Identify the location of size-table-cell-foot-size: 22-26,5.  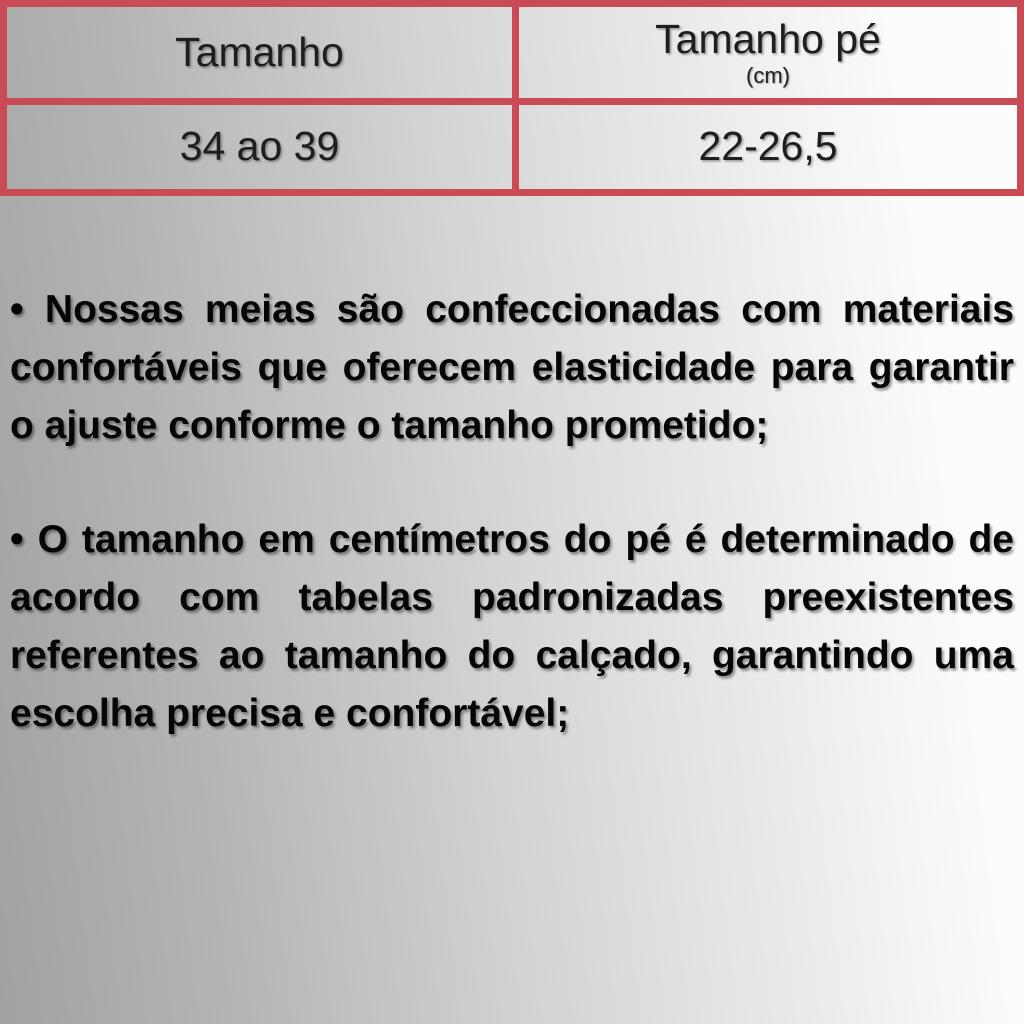
(764, 143).